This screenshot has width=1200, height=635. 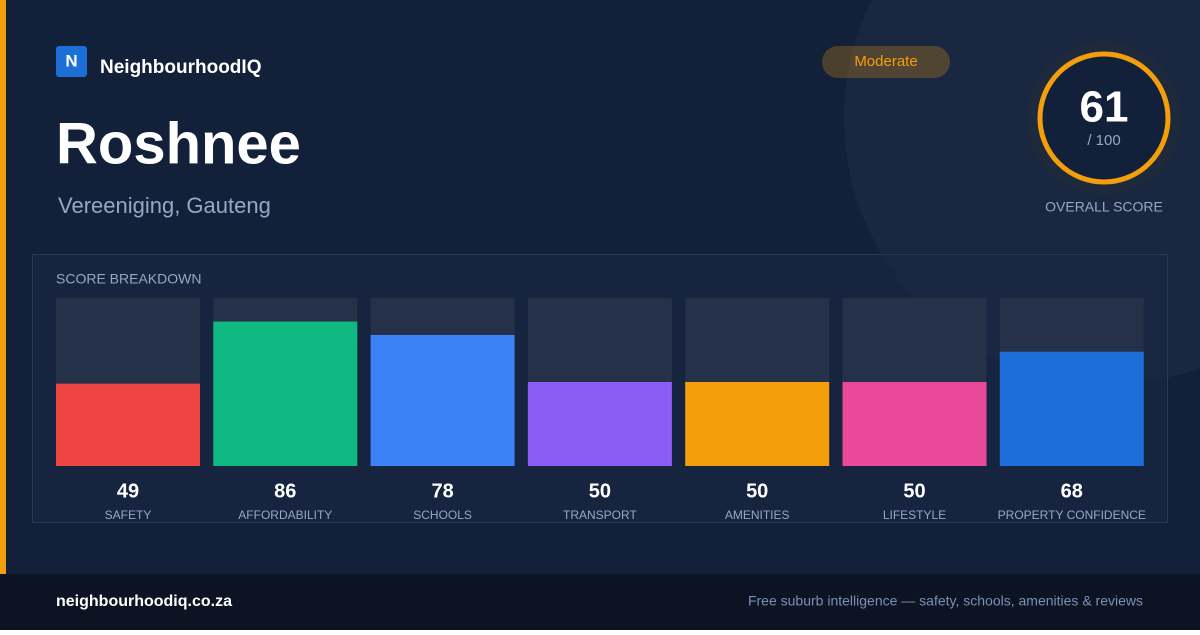 I want to click on bar-label: SAFETY, so click(x=128, y=515).